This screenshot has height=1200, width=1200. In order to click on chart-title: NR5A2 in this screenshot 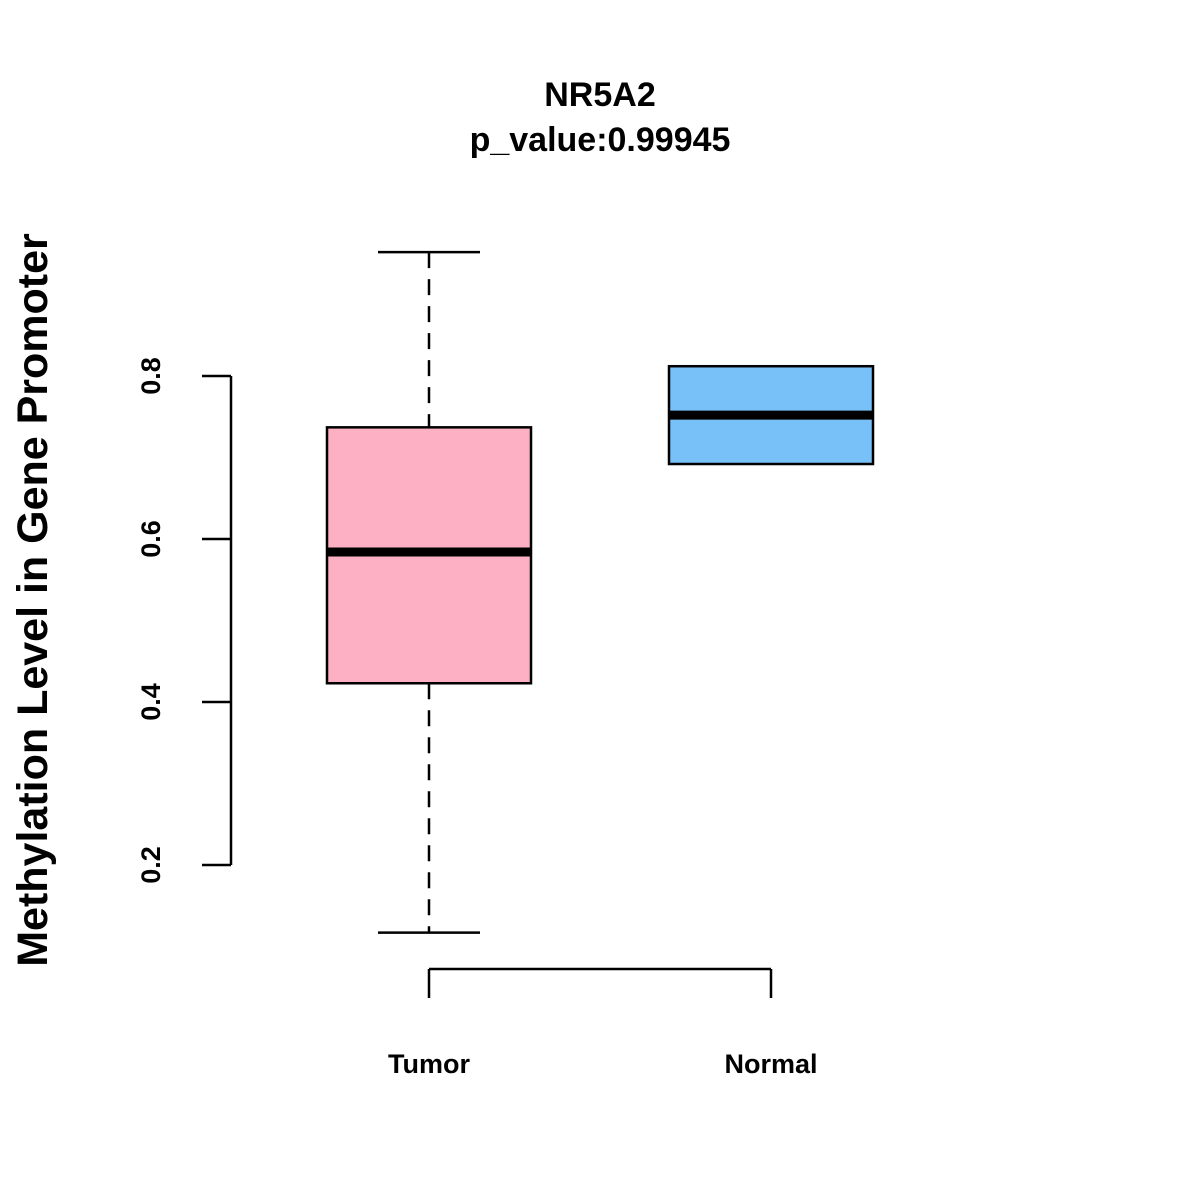, I will do `click(599, 95)`.